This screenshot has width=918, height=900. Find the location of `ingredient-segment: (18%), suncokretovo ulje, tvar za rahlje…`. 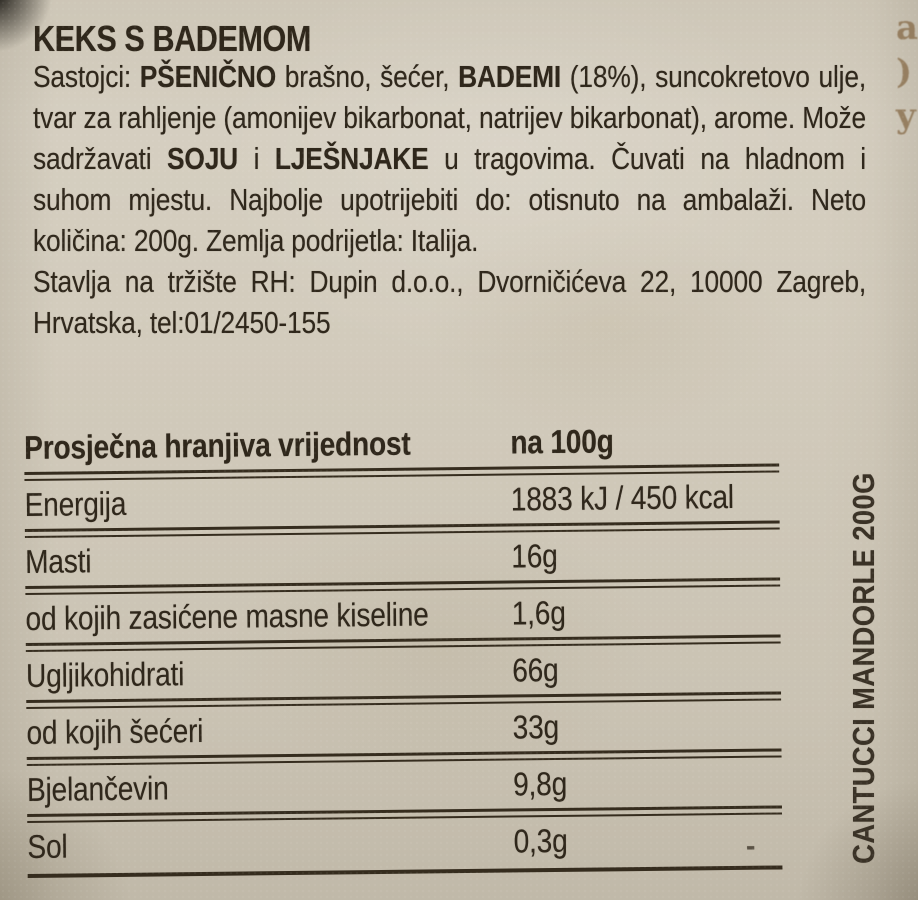

ingredient-segment: (18%), suncokretovo ulje, tvar za rahlje… is located at coordinates (449, 117).